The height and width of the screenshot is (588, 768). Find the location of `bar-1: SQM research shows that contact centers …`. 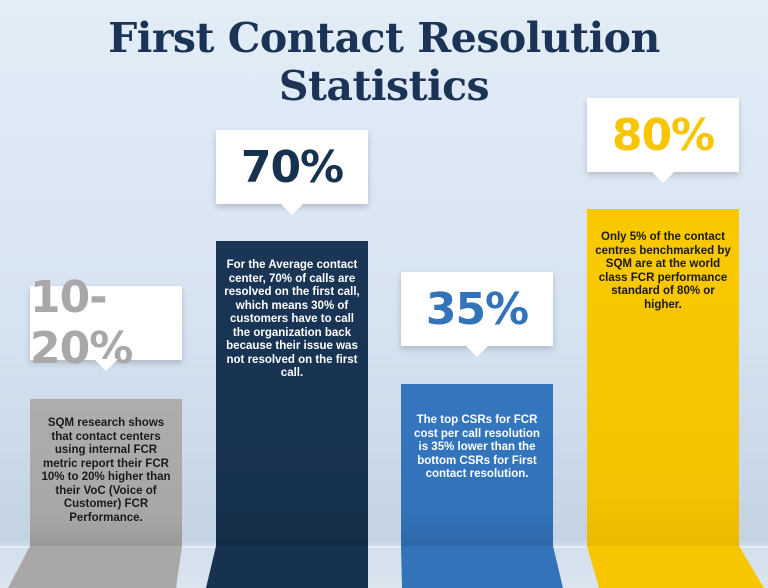

bar-1: SQM research shows that contact centers … is located at coordinates (95, 493).